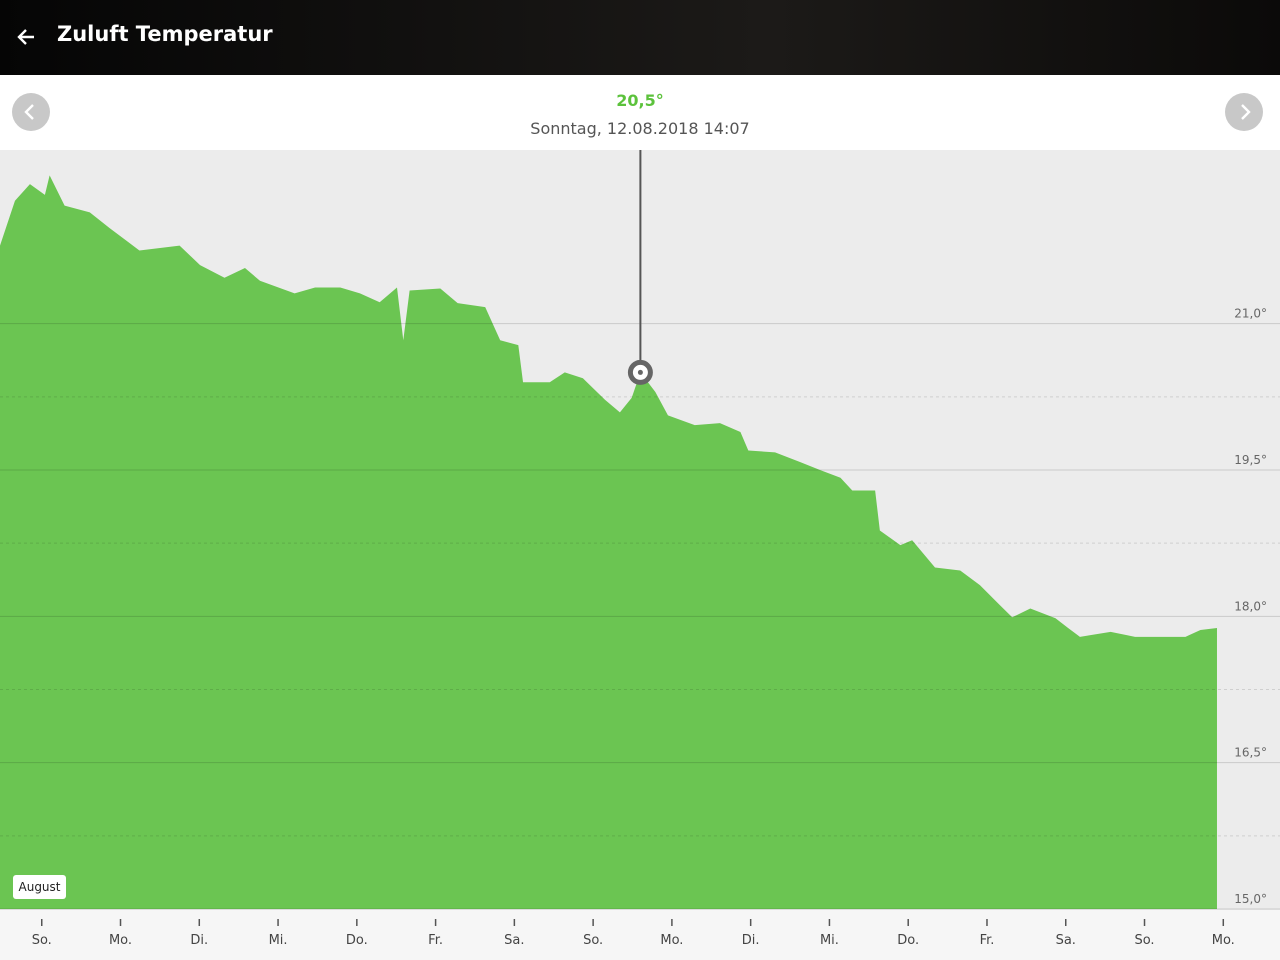 The width and height of the screenshot is (1280, 960). Describe the element at coordinates (640, 128) in the screenshot. I see `selected-date: Sonntag, 12.08.2018 14:07` at that location.